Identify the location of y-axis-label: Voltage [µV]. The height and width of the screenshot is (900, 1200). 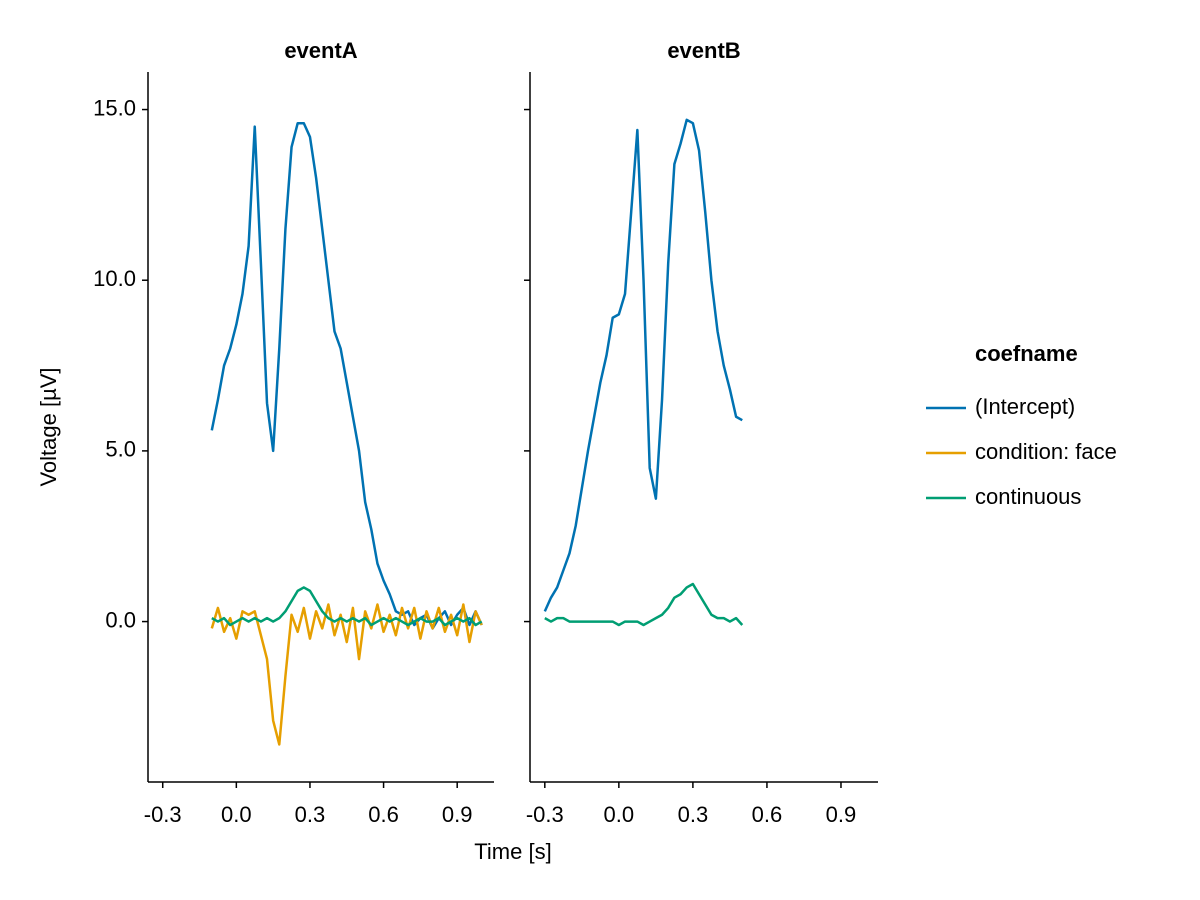
(48, 426).